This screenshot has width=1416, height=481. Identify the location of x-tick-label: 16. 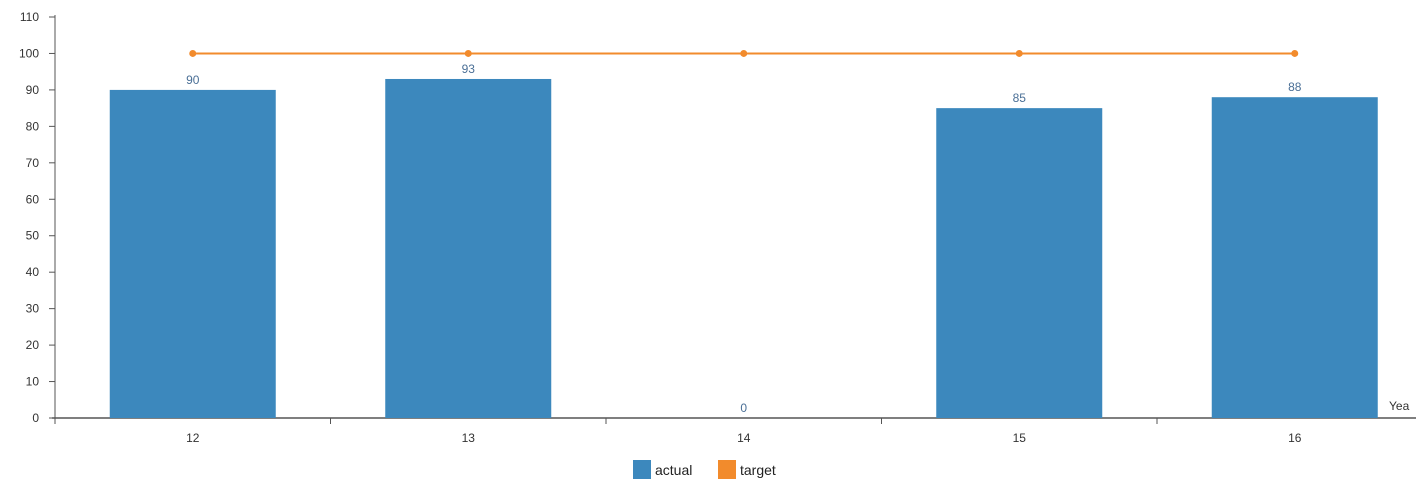
(1295, 438).